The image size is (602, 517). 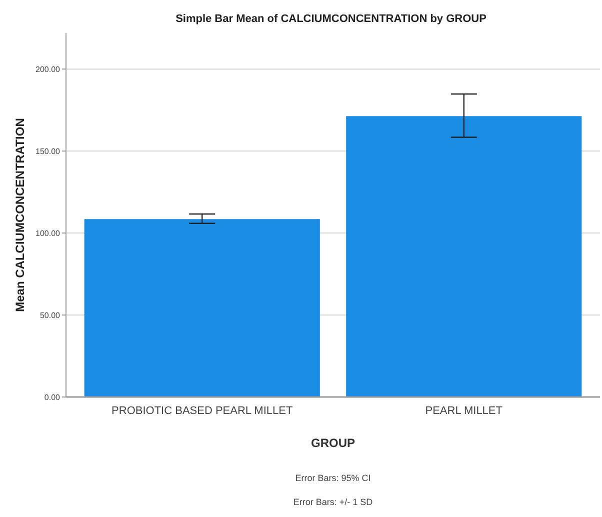 What do you see at coordinates (48, 151) in the screenshot?
I see `y-tick-label: 150.00` at bounding box center [48, 151].